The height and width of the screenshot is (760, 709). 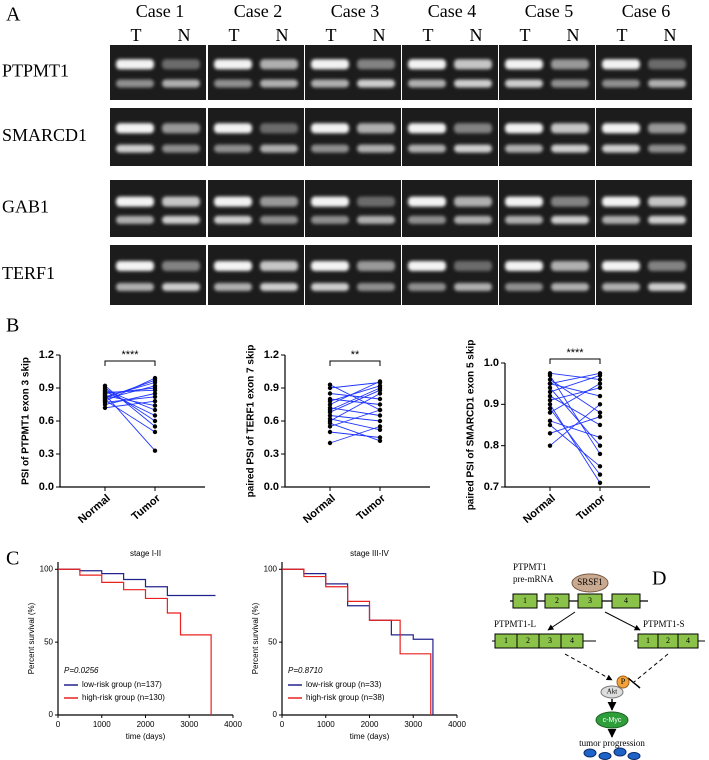 What do you see at coordinates (135, 641) in the screenshot?
I see `survival-curve` at bounding box center [135, 641].